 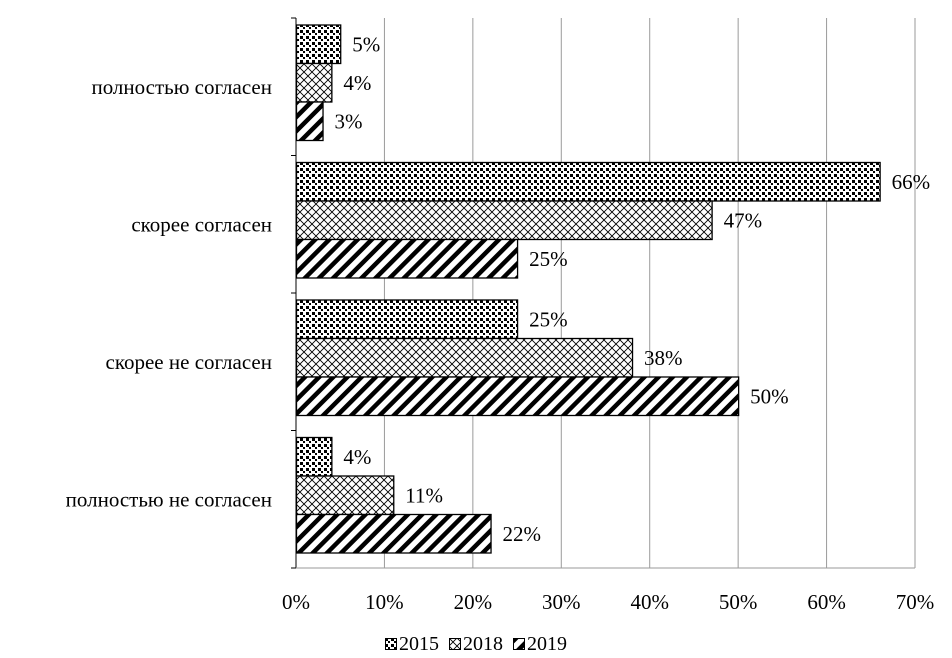 What do you see at coordinates (911, 182) in the screenshot?
I see `data-label: 66%` at bounding box center [911, 182].